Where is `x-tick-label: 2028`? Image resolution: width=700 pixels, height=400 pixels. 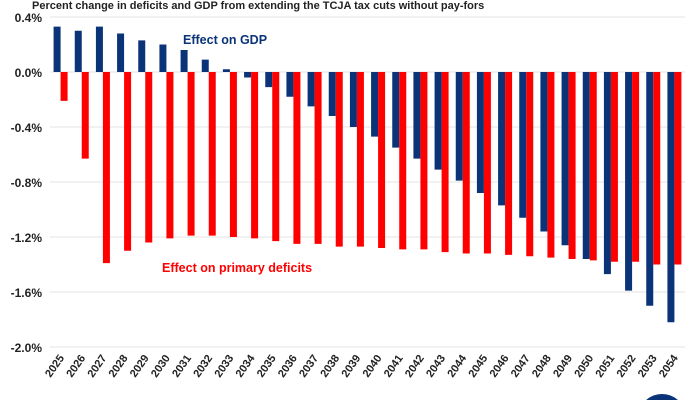 x-tick-label: 2028 is located at coordinates (119, 366).